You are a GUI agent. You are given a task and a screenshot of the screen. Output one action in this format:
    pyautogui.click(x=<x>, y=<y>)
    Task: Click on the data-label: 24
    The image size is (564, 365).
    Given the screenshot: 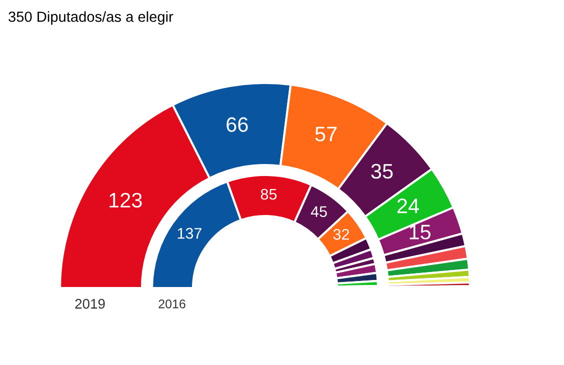 What is the action you would take?
    pyautogui.click(x=408, y=206)
    